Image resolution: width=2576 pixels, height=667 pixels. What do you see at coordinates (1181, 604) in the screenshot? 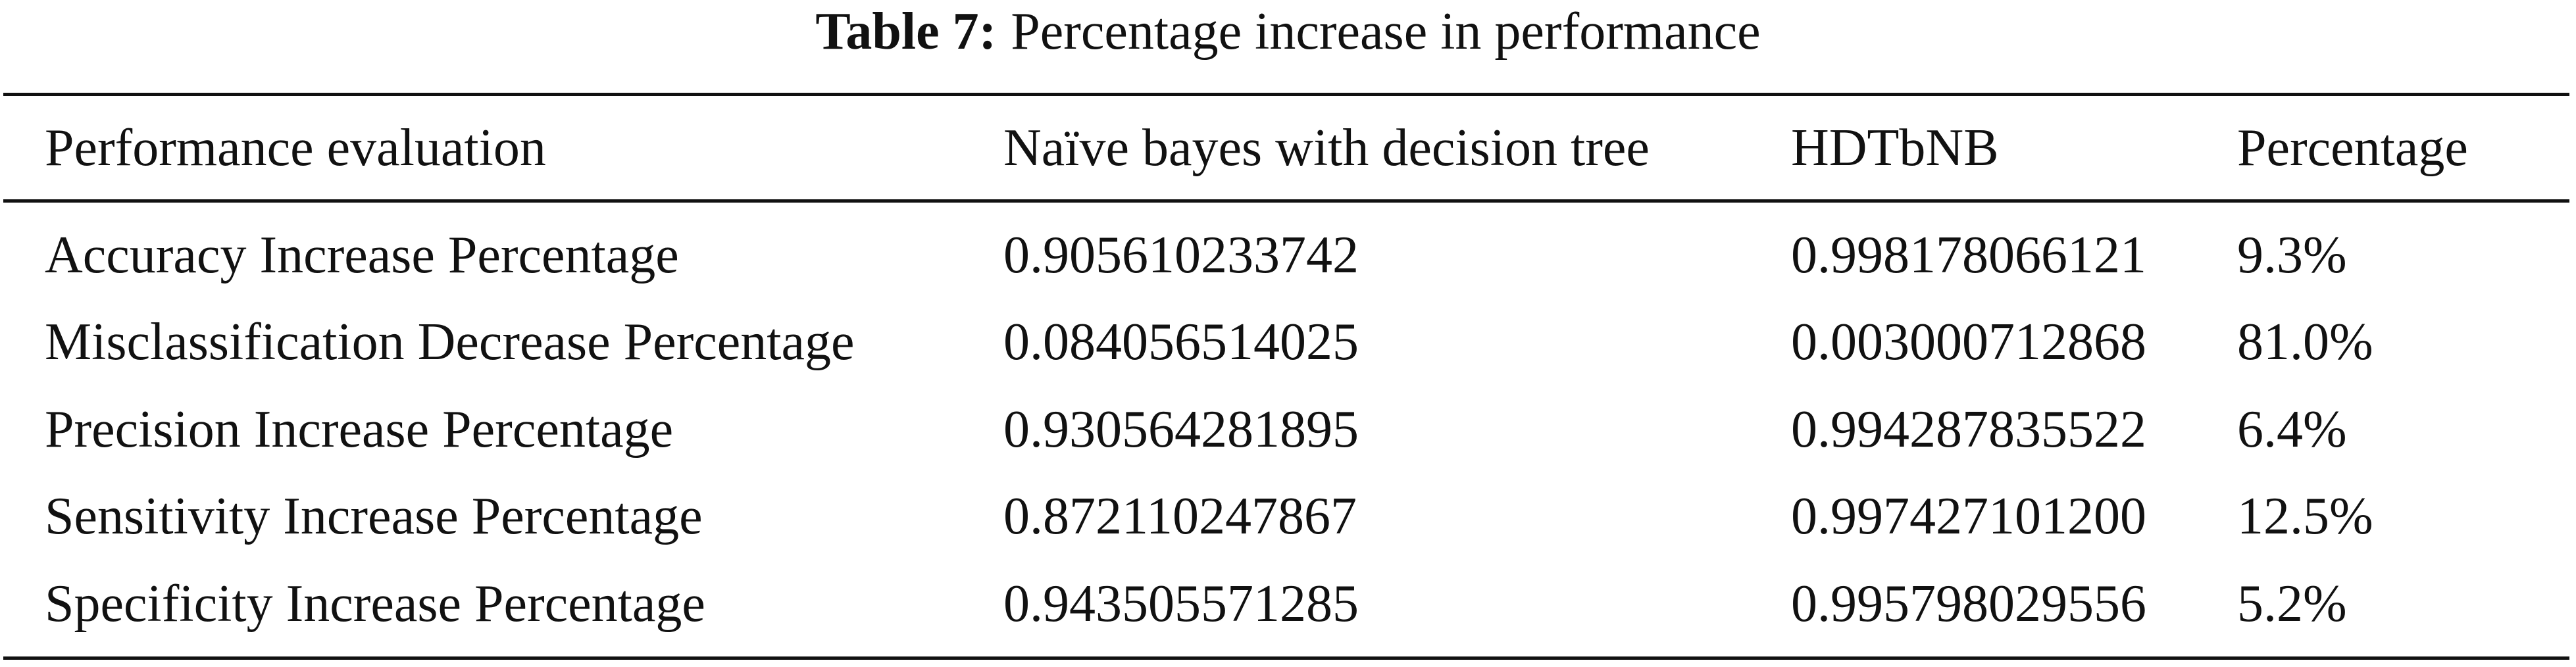
I see `table-cell: 0.943505571285` at bounding box center [1181, 604].